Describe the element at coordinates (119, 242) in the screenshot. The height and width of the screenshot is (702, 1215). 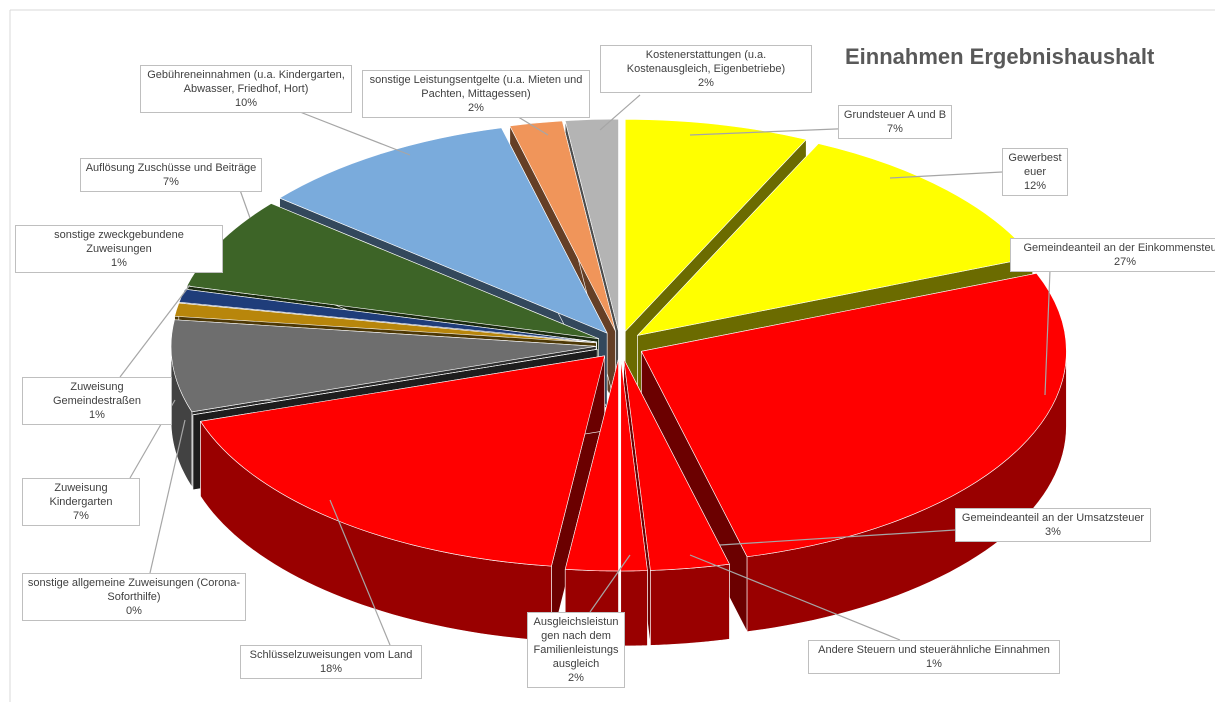
I see `label-category: sonstige zweckgebundene Zuweisungen` at that location.